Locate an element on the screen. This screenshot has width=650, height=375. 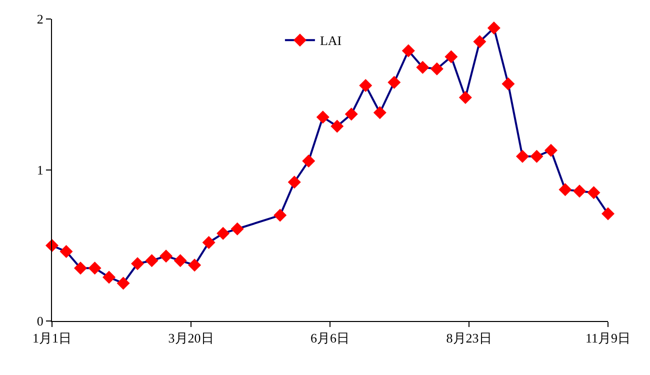
x-tick-label: 1月1日 is located at coordinates (52, 338).